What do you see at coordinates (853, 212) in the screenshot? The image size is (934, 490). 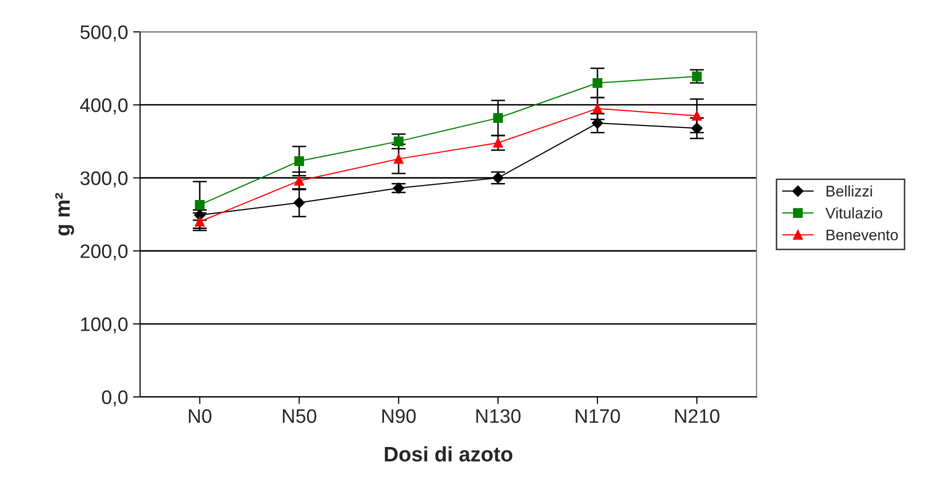 I see `legend-label: Vitulazio` at bounding box center [853, 212].